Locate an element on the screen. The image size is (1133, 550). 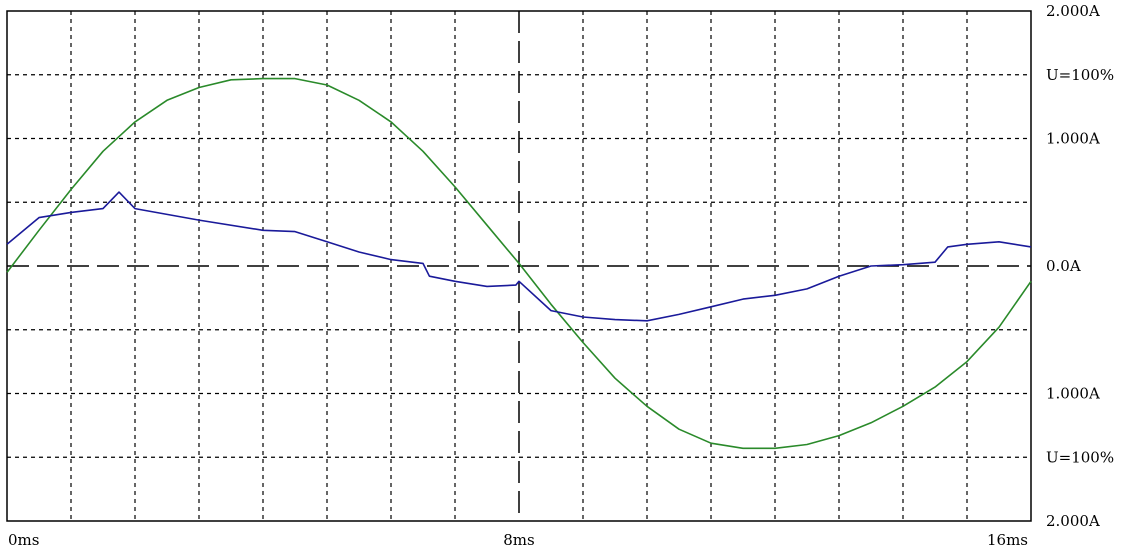
y-tick-label: 0.0A is located at coordinates (1063, 266).